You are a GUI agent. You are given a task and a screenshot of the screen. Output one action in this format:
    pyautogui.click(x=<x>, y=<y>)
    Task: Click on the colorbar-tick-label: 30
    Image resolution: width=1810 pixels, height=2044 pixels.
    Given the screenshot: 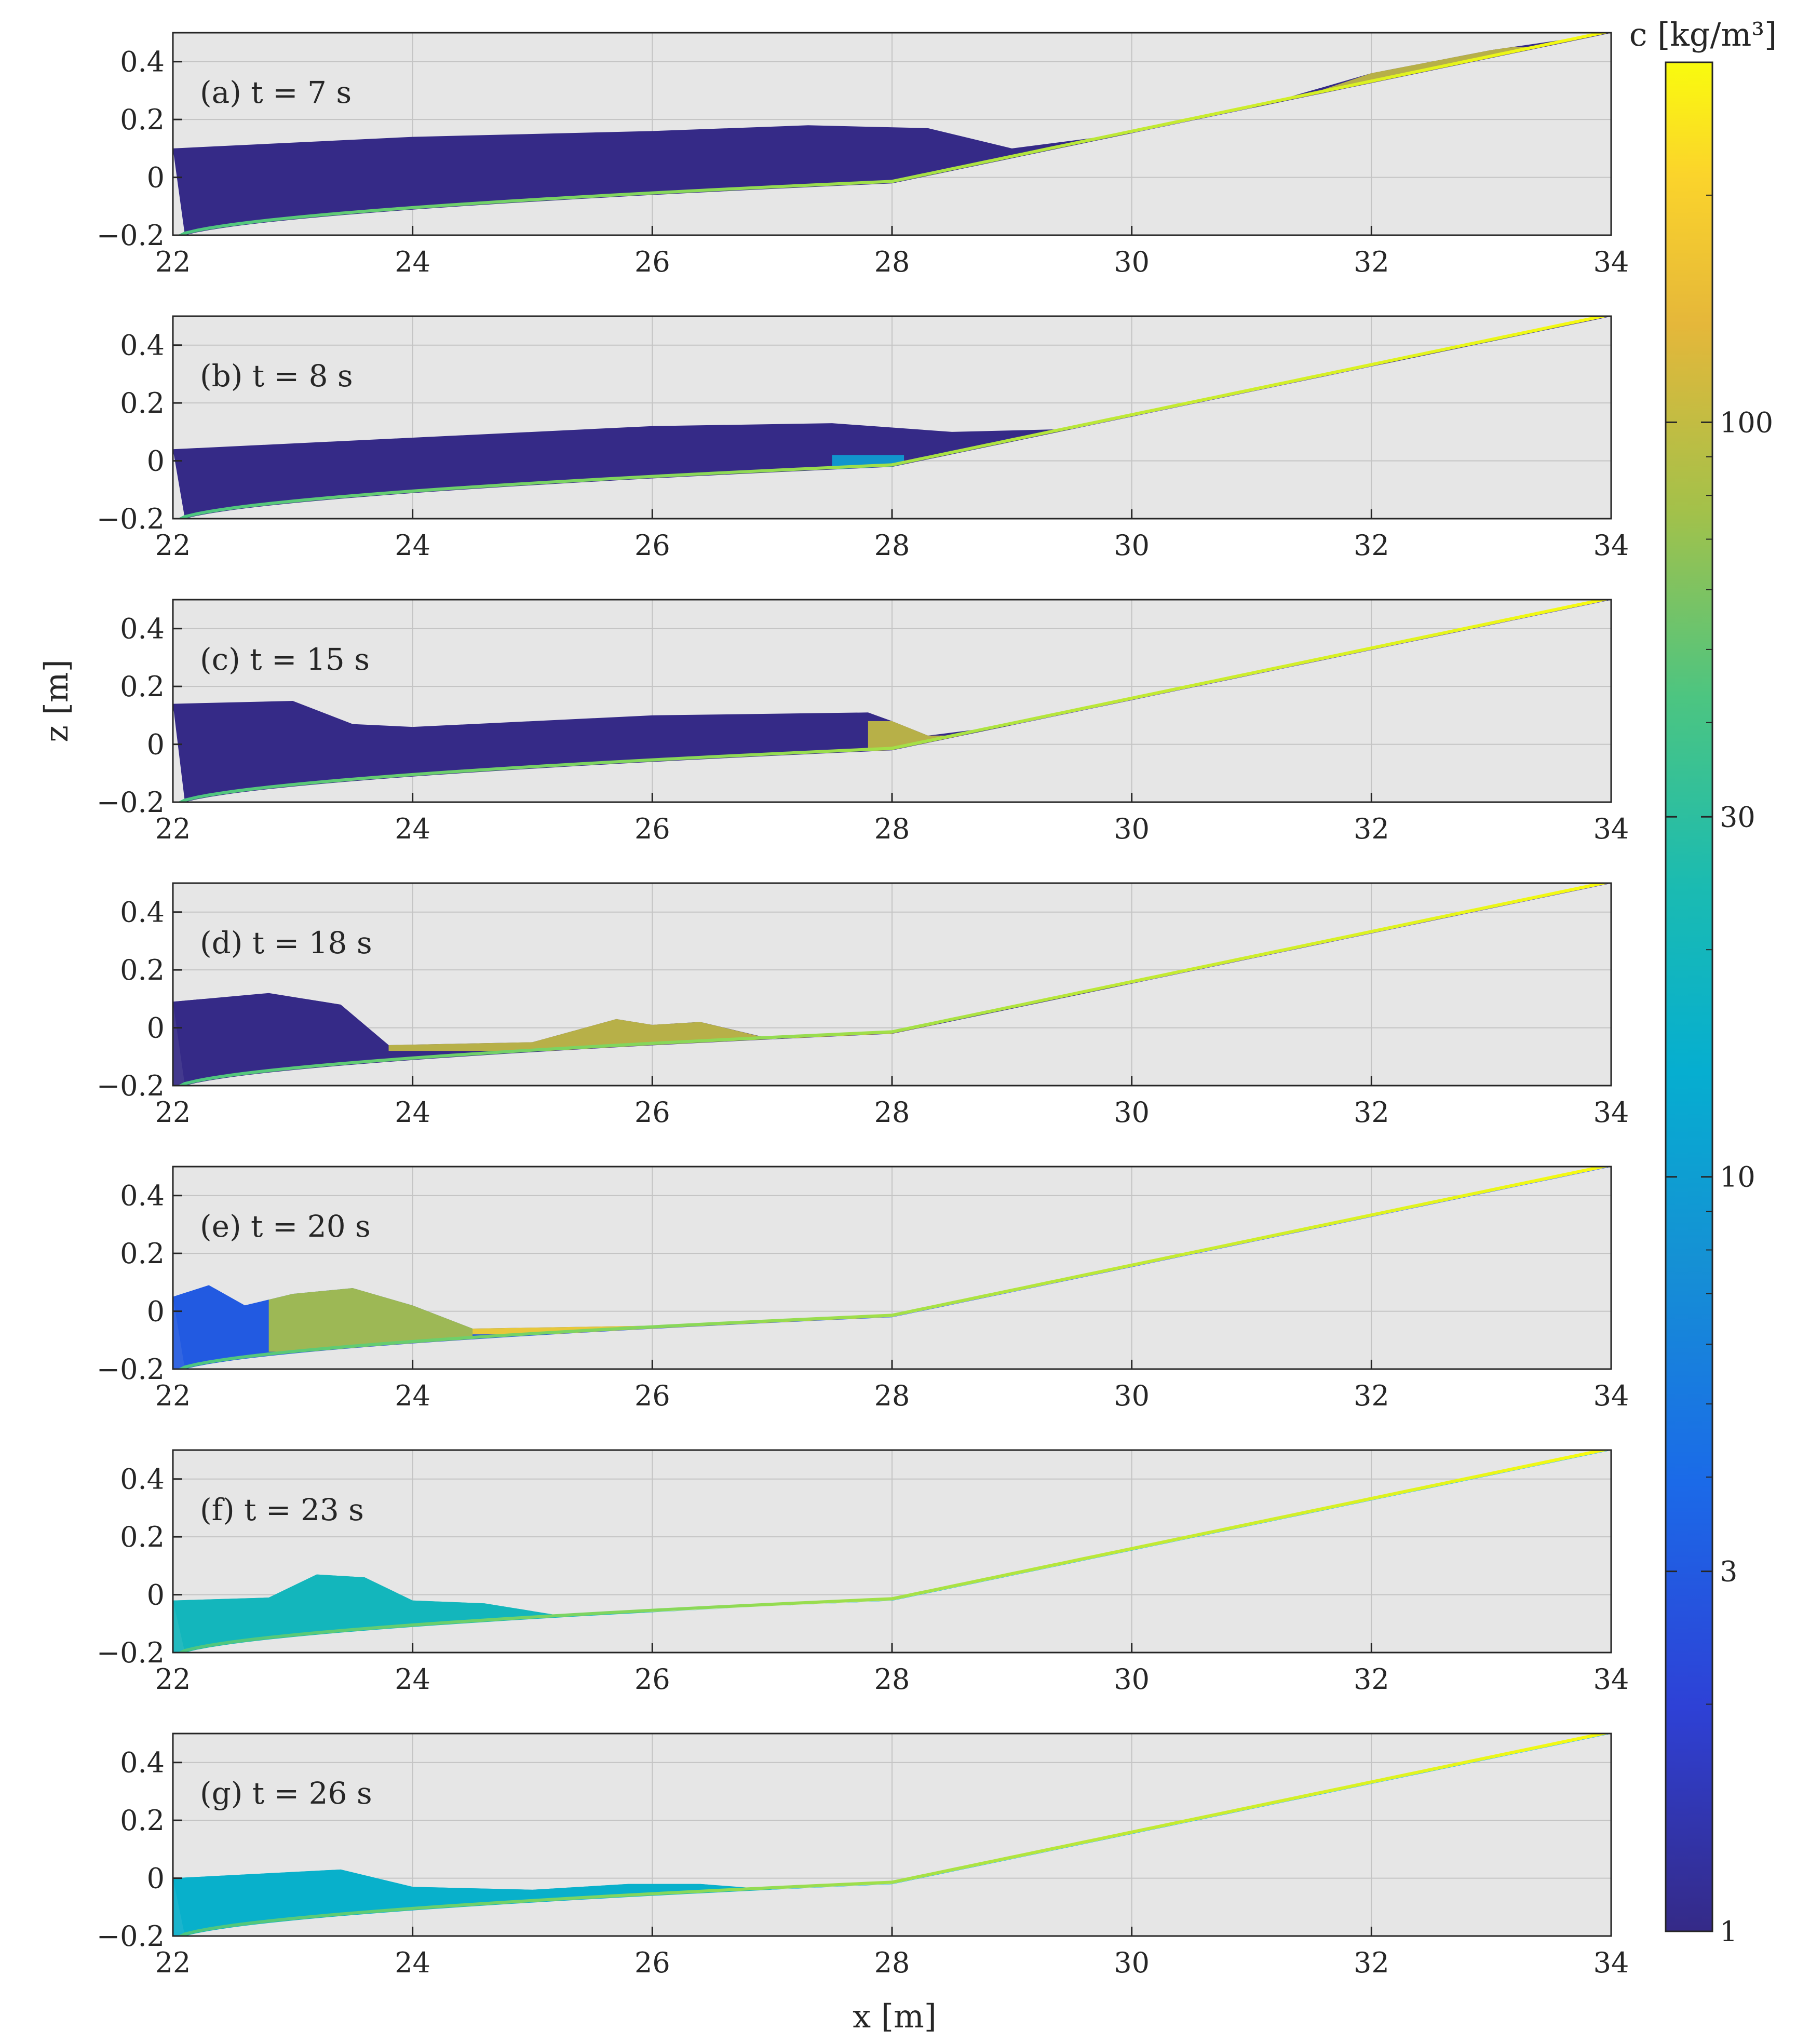 What is the action you would take?
    pyautogui.click(x=1737, y=817)
    